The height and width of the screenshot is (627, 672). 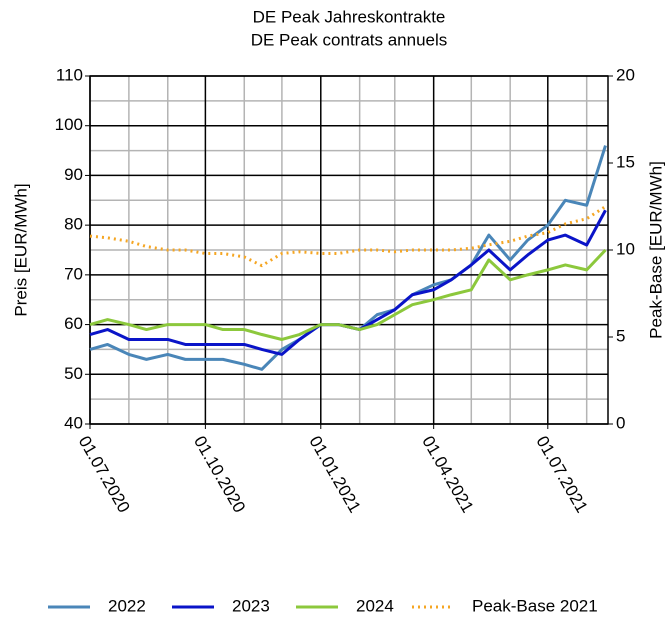 I want to click on legend-label: 2023, so click(x=251, y=605).